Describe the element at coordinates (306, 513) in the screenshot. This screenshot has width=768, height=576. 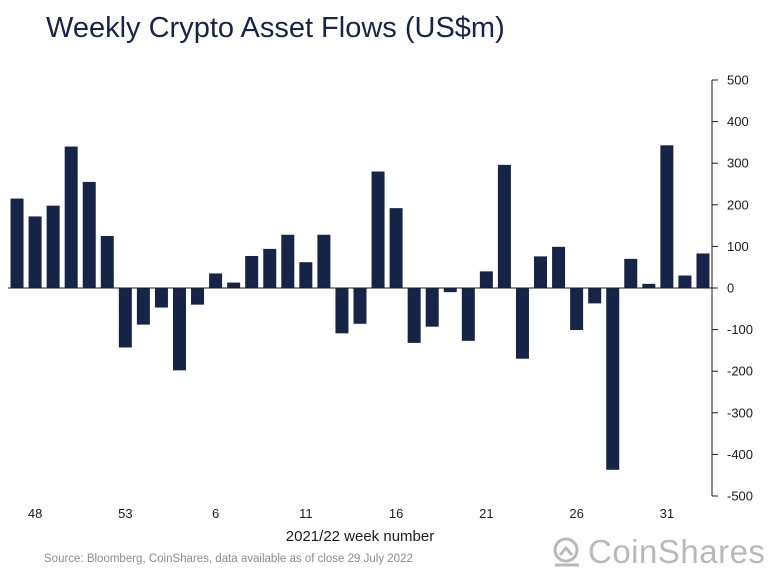
I see `x-tick-label: 11` at that location.